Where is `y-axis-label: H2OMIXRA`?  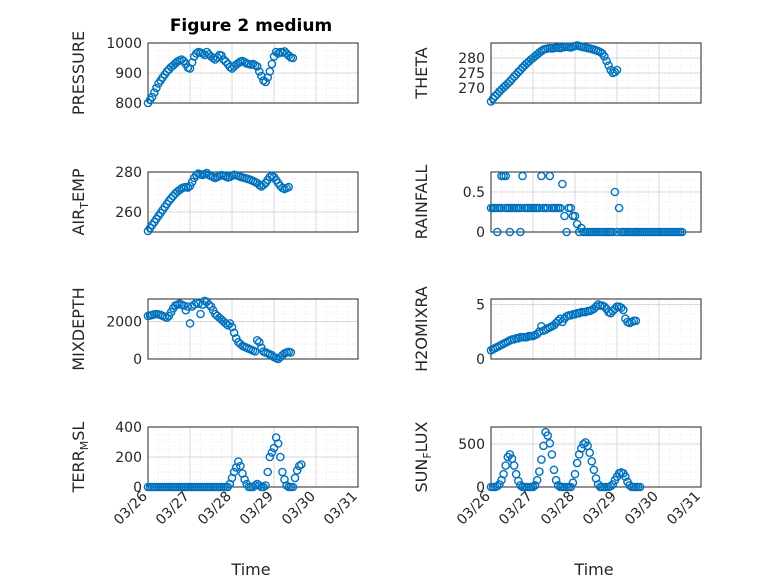 y-axis-label: H2OMIXRA is located at coordinates (421, 329).